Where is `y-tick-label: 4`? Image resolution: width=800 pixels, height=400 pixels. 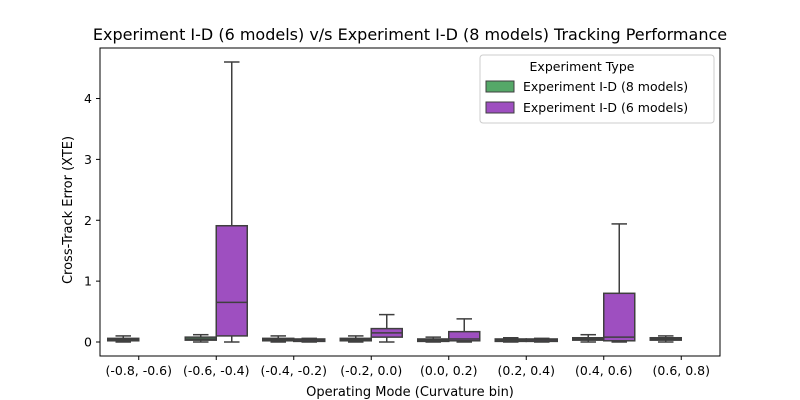 y-tick-label: 4 is located at coordinates (88, 98).